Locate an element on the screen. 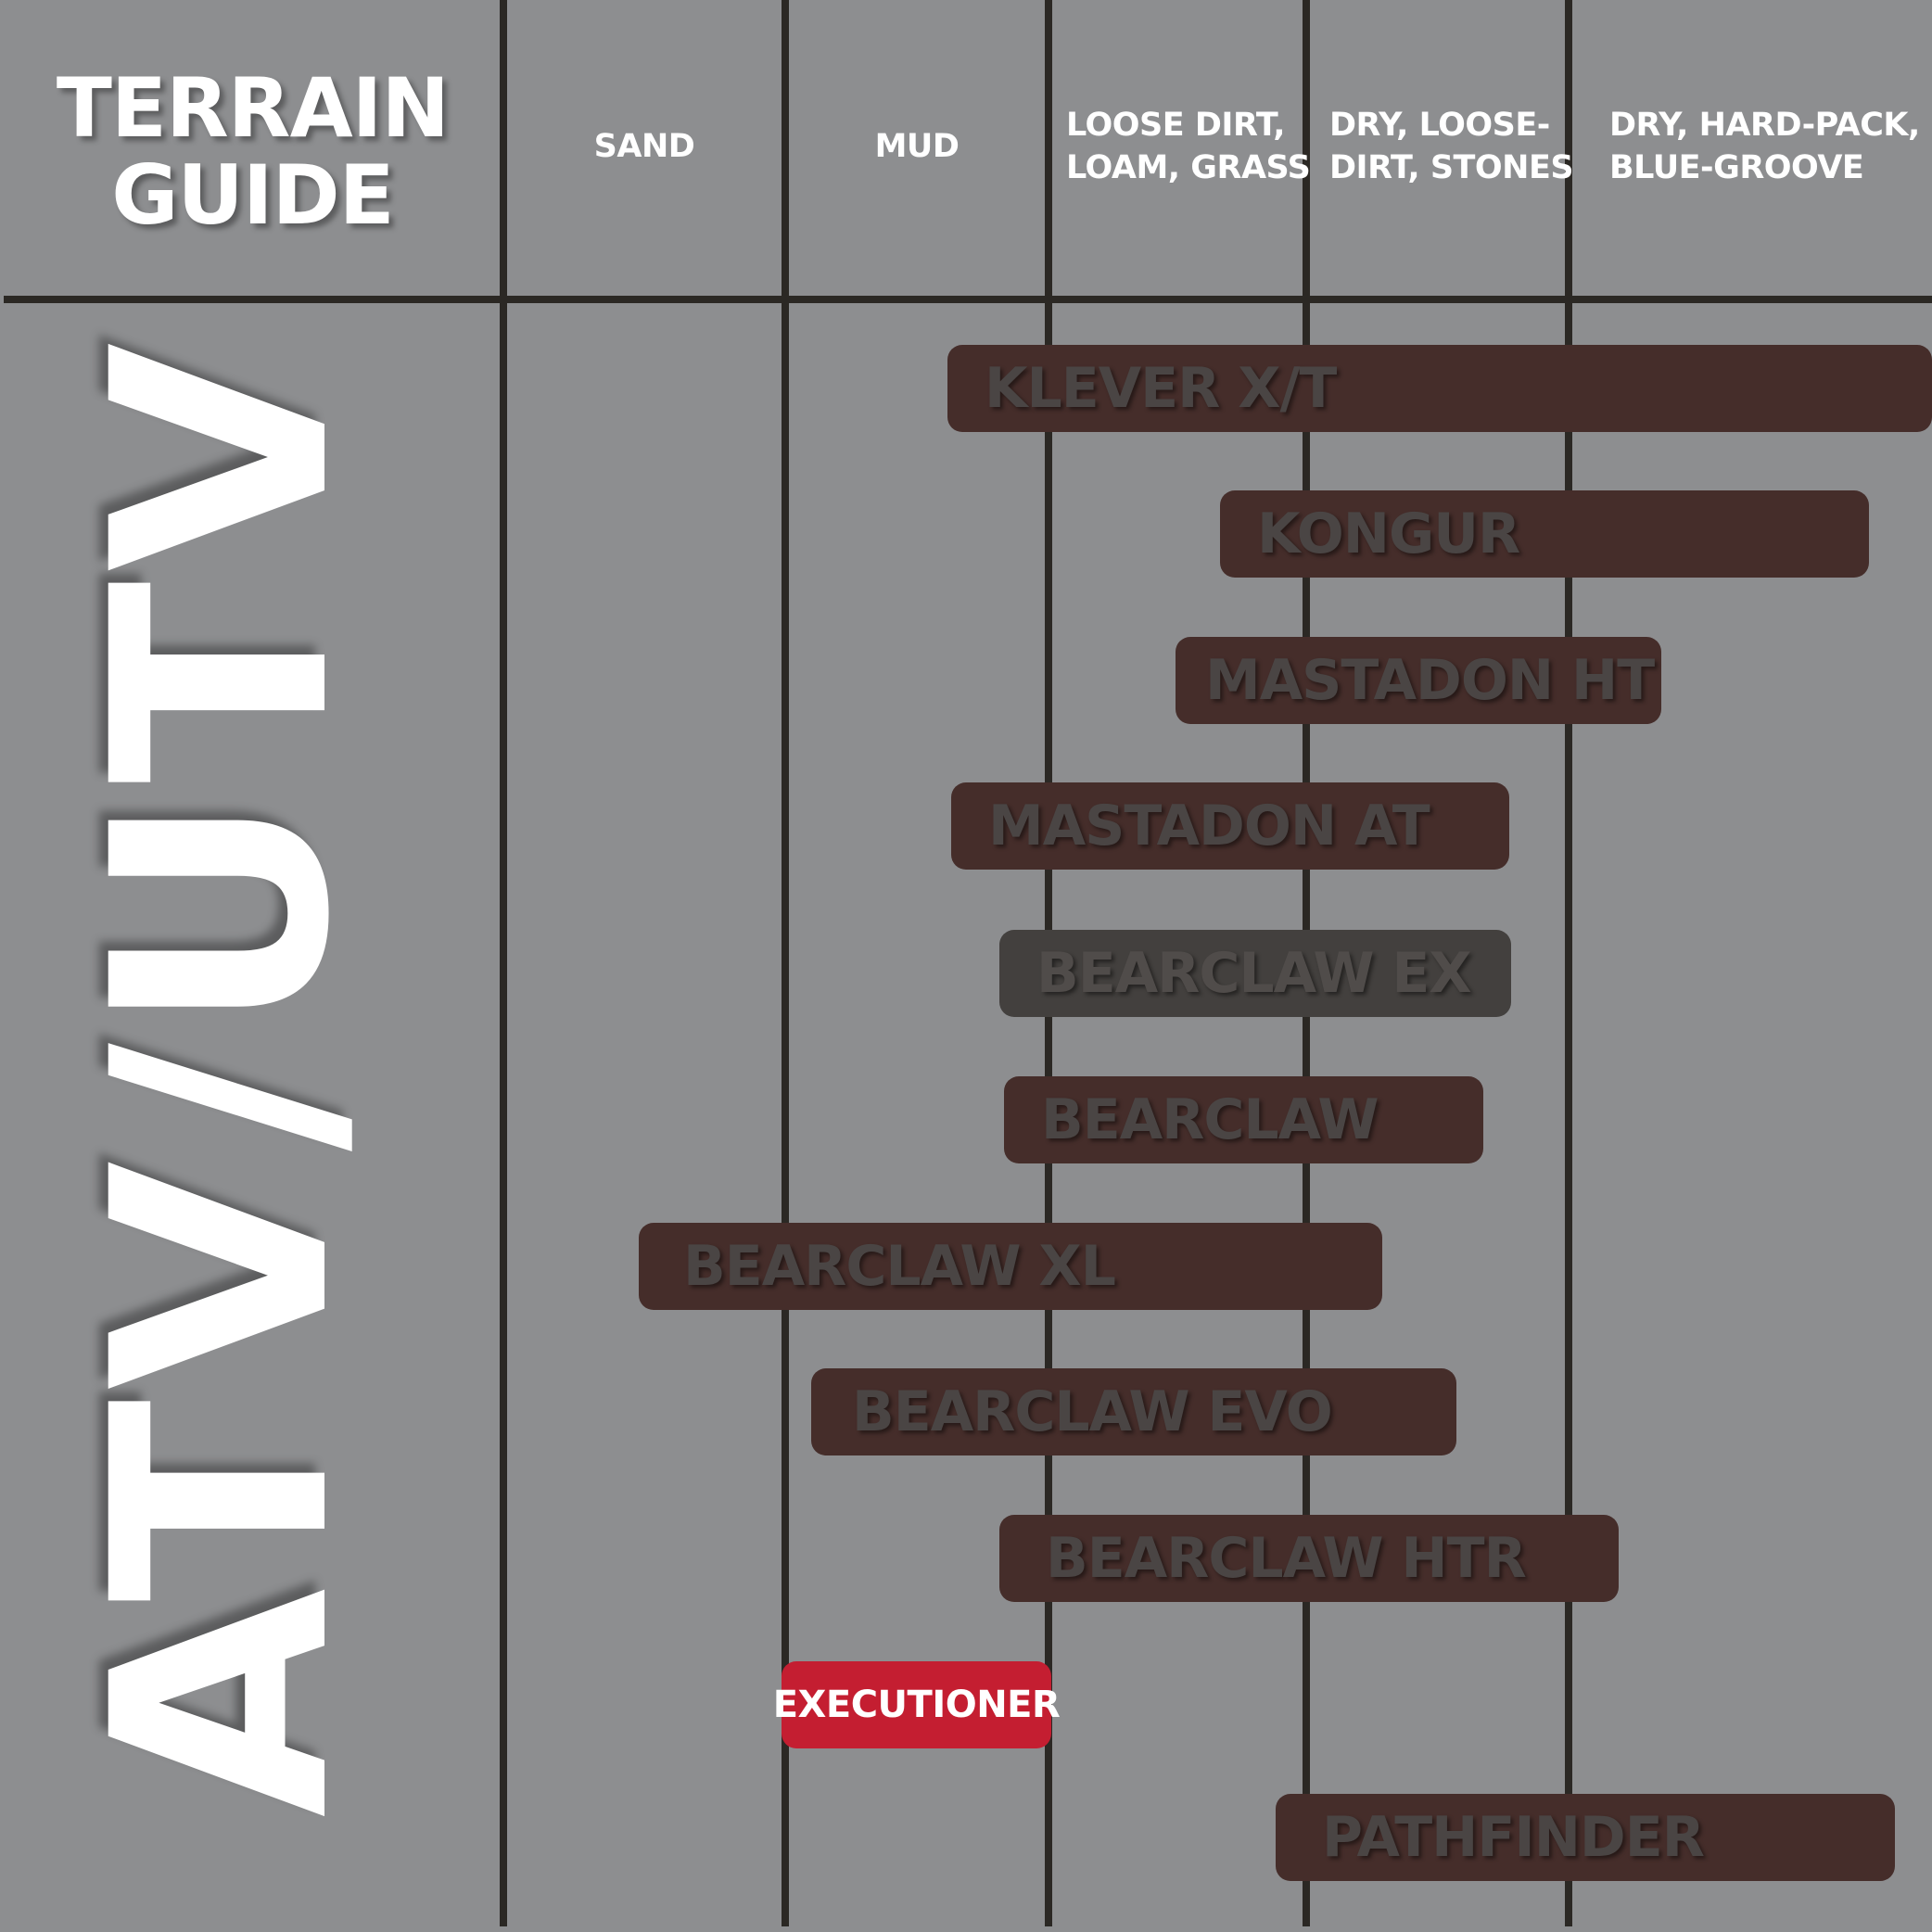 The width and height of the screenshot is (1932, 1932). tire-bar-bearclaw-xl: BEARCLAW XL is located at coordinates (1010, 1266).